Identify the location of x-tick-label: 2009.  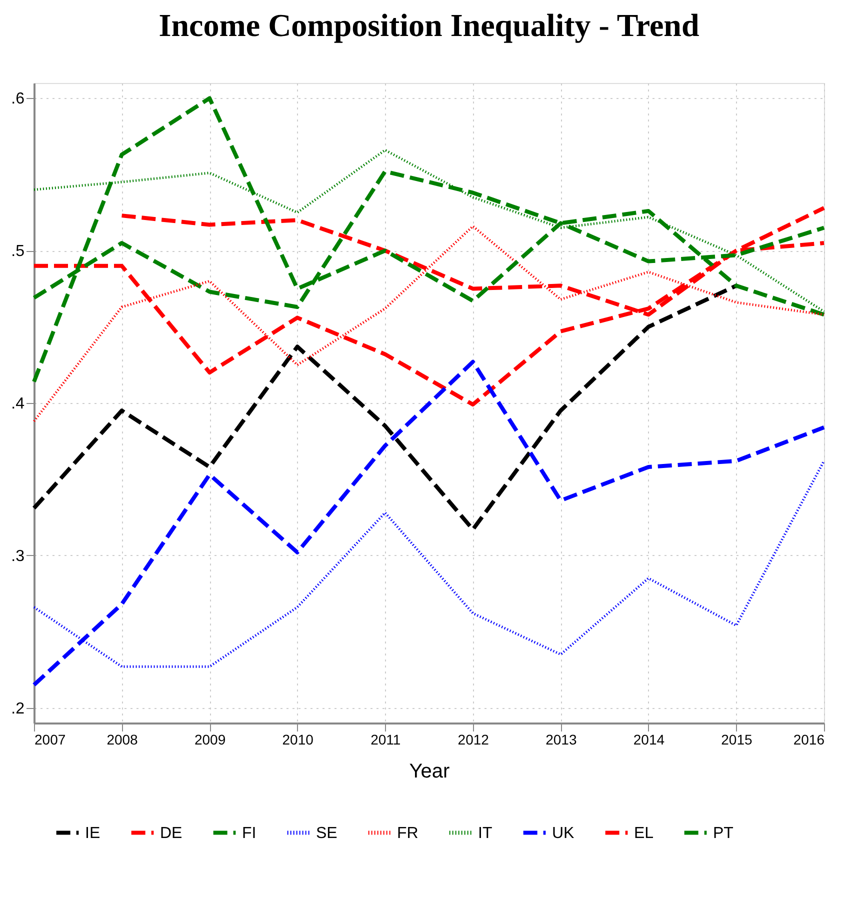
(210, 740).